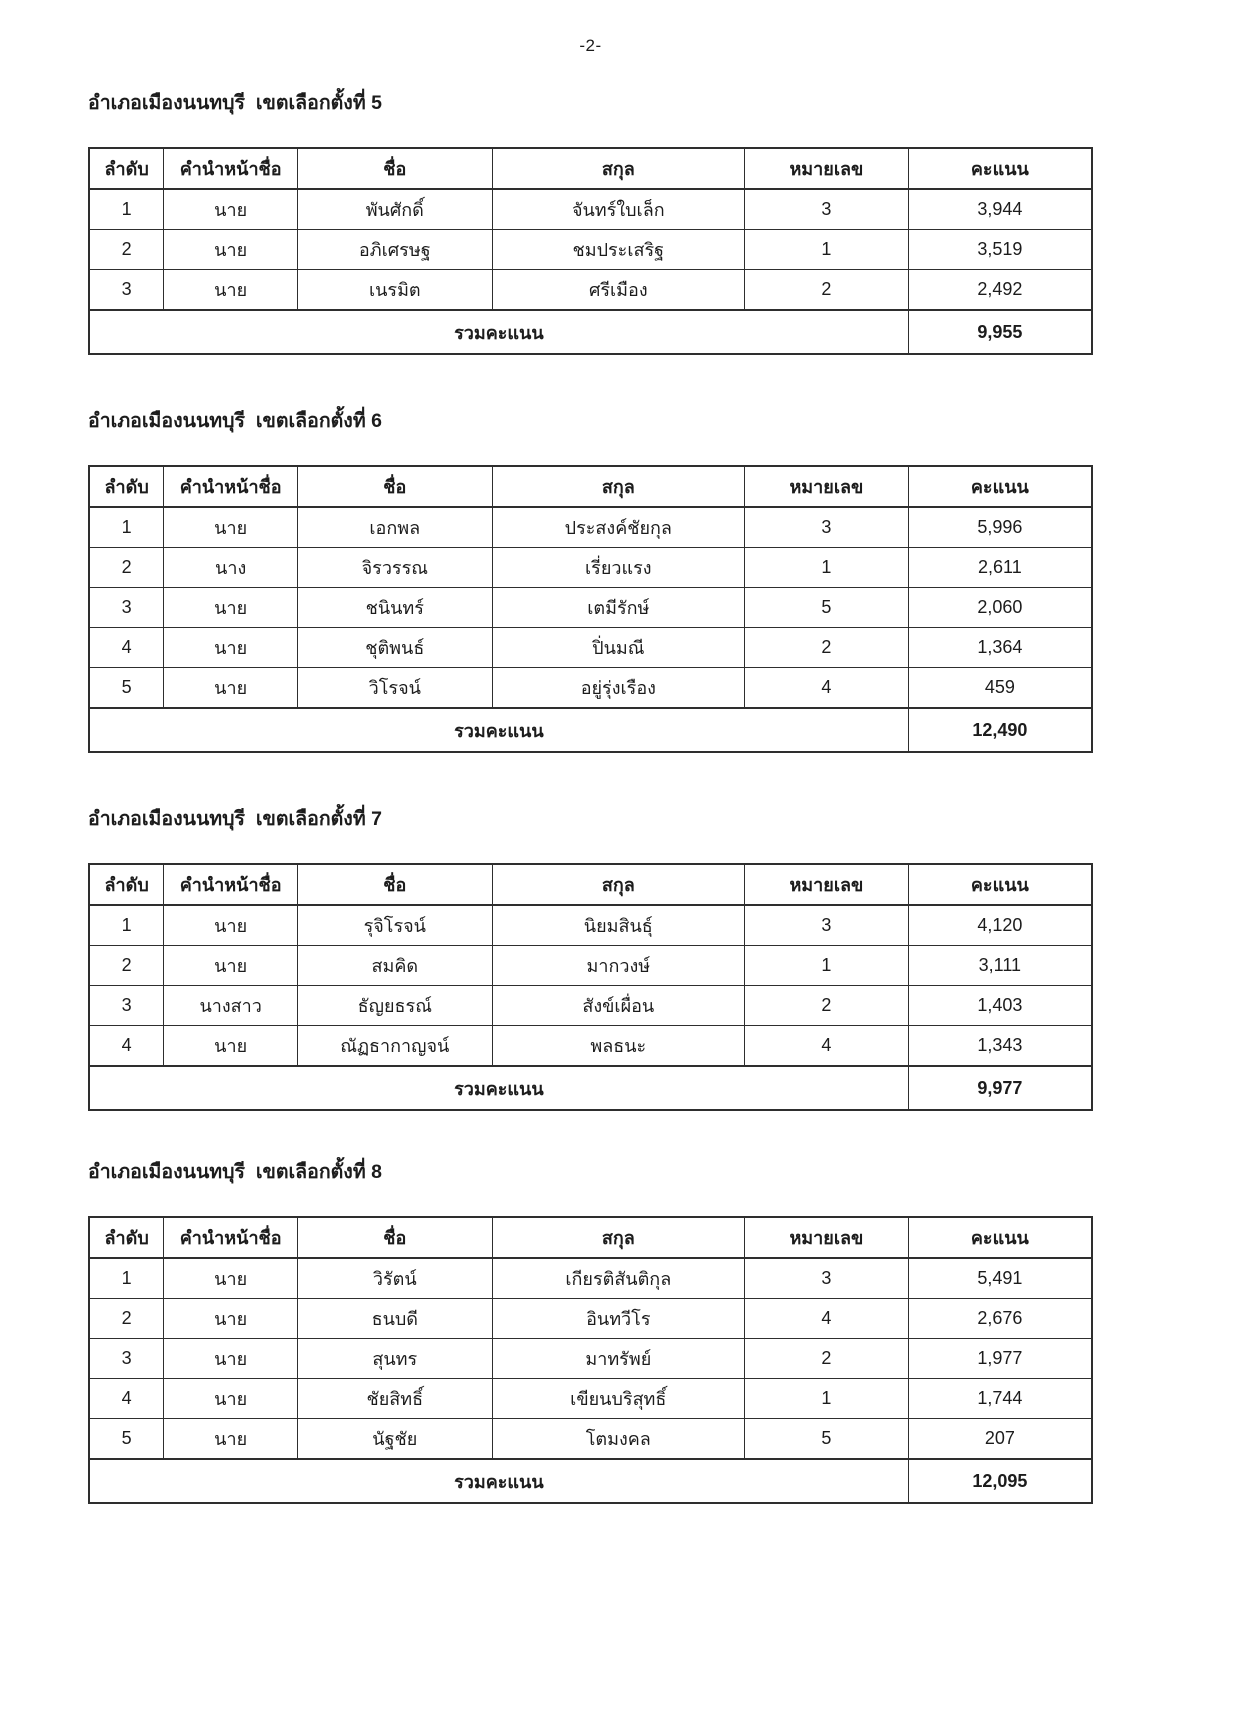  What do you see at coordinates (1000, 647) in the screenshot?
I see `votes-cell: 1,364` at bounding box center [1000, 647].